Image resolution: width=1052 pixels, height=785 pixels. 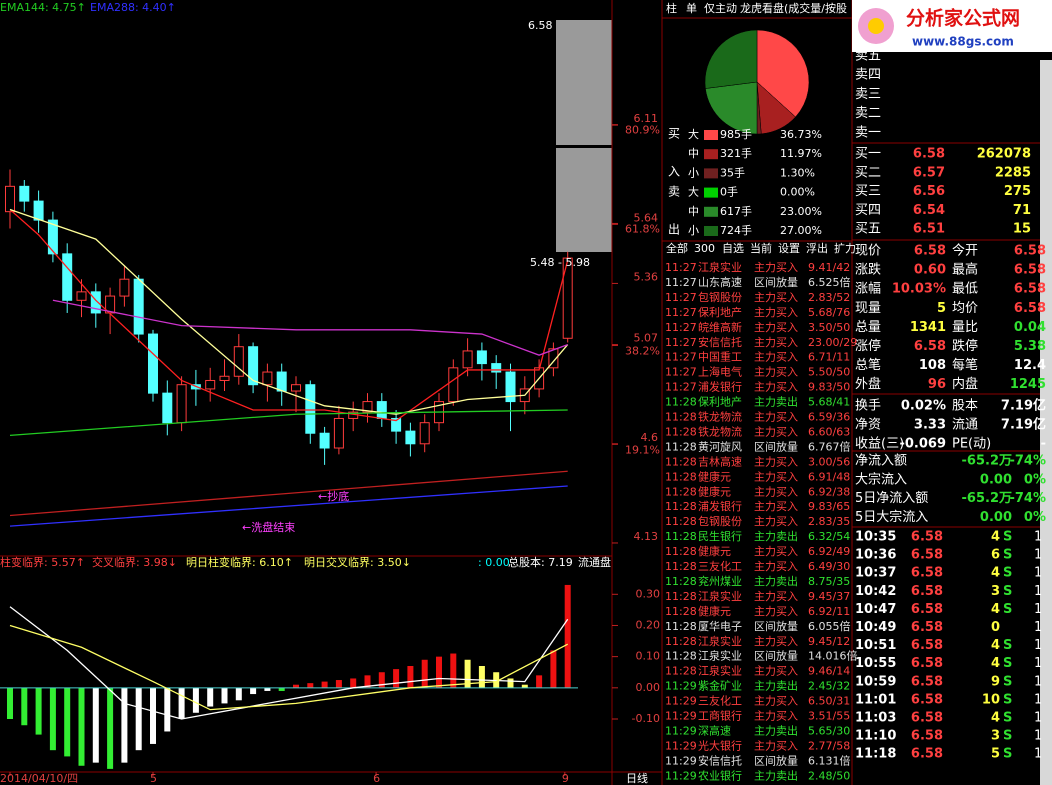 I want to click on annotation: ←抄底, so click(x=333, y=496).